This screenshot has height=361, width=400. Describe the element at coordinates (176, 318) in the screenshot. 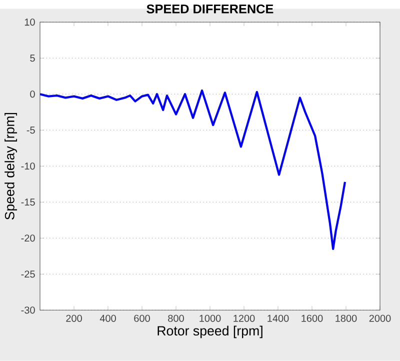

I see `x-tick-label: 800` at that location.